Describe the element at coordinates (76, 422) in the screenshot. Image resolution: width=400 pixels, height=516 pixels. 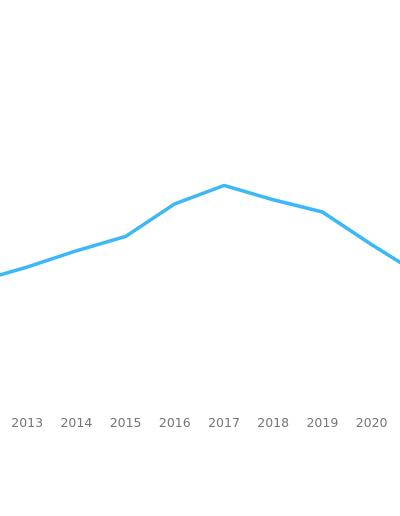
I see `x-tick-label-2014: 2014` at that location.